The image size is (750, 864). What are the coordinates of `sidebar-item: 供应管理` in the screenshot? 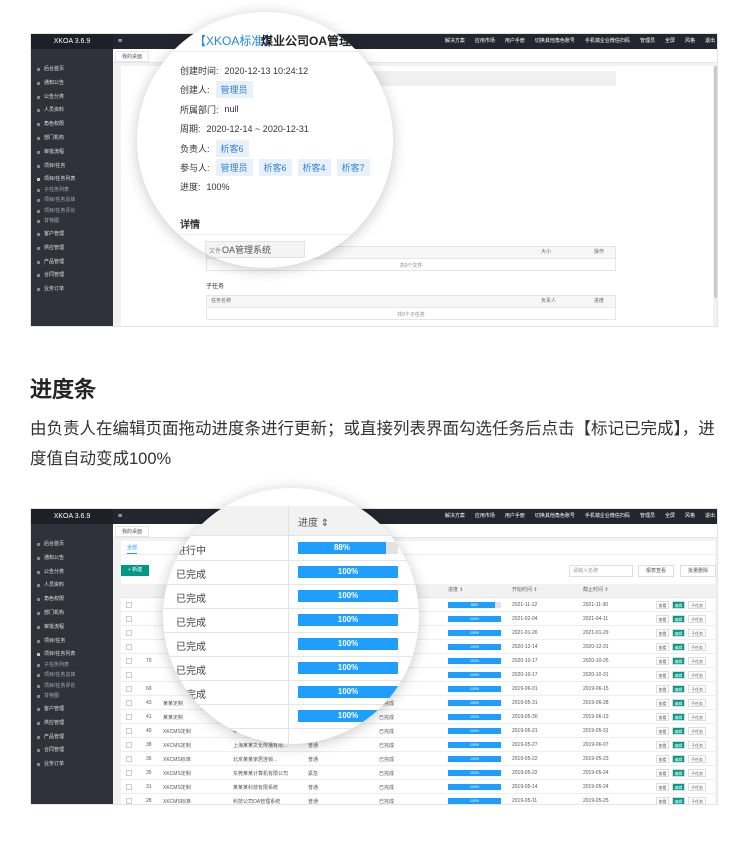 It's located at (54, 247).